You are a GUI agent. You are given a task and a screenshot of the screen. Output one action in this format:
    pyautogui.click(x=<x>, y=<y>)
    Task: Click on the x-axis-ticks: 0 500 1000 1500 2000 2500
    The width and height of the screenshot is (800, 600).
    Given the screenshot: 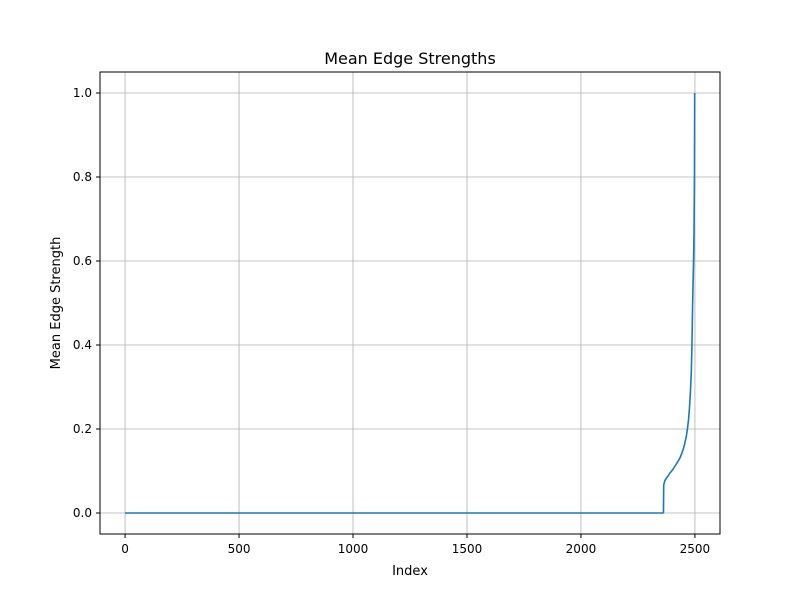 What is the action you would take?
    pyautogui.click(x=415, y=545)
    